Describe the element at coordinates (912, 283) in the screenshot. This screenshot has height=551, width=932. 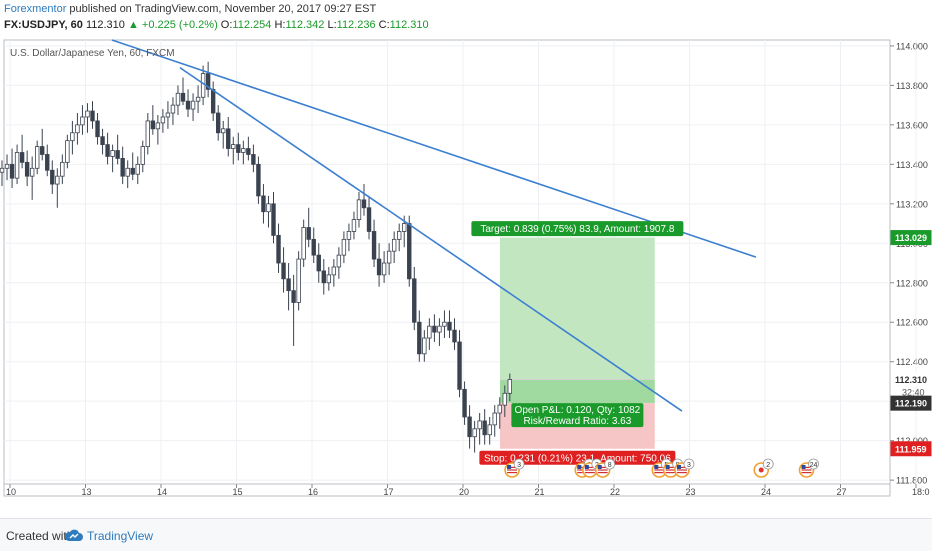
I see `y-tick-label: 112.800` at that location.